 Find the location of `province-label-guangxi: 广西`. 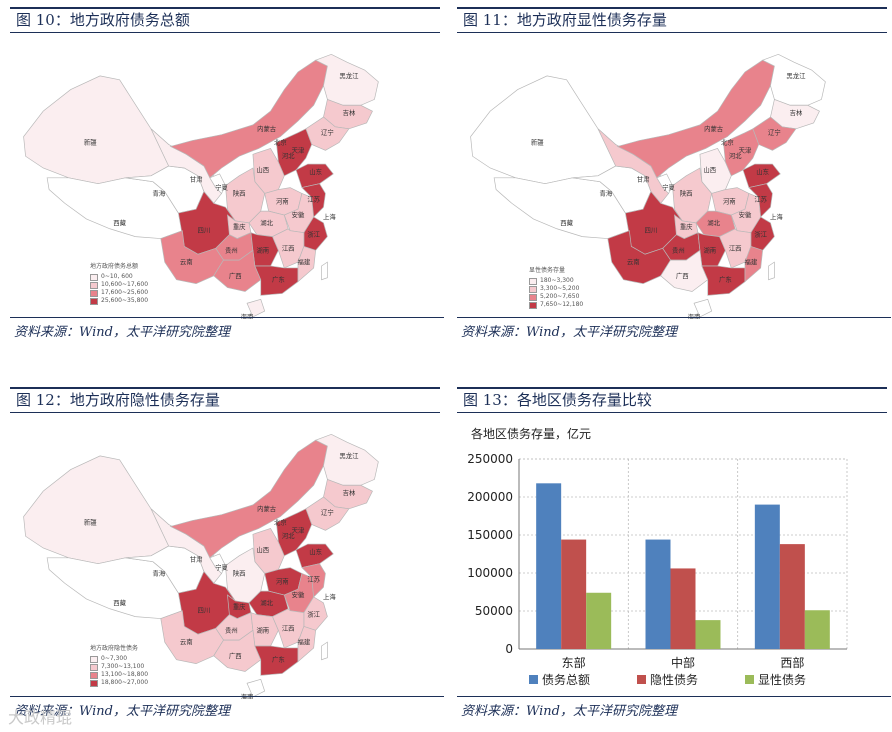

province-label-guangxi: 广西 is located at coordinates (235, 275).